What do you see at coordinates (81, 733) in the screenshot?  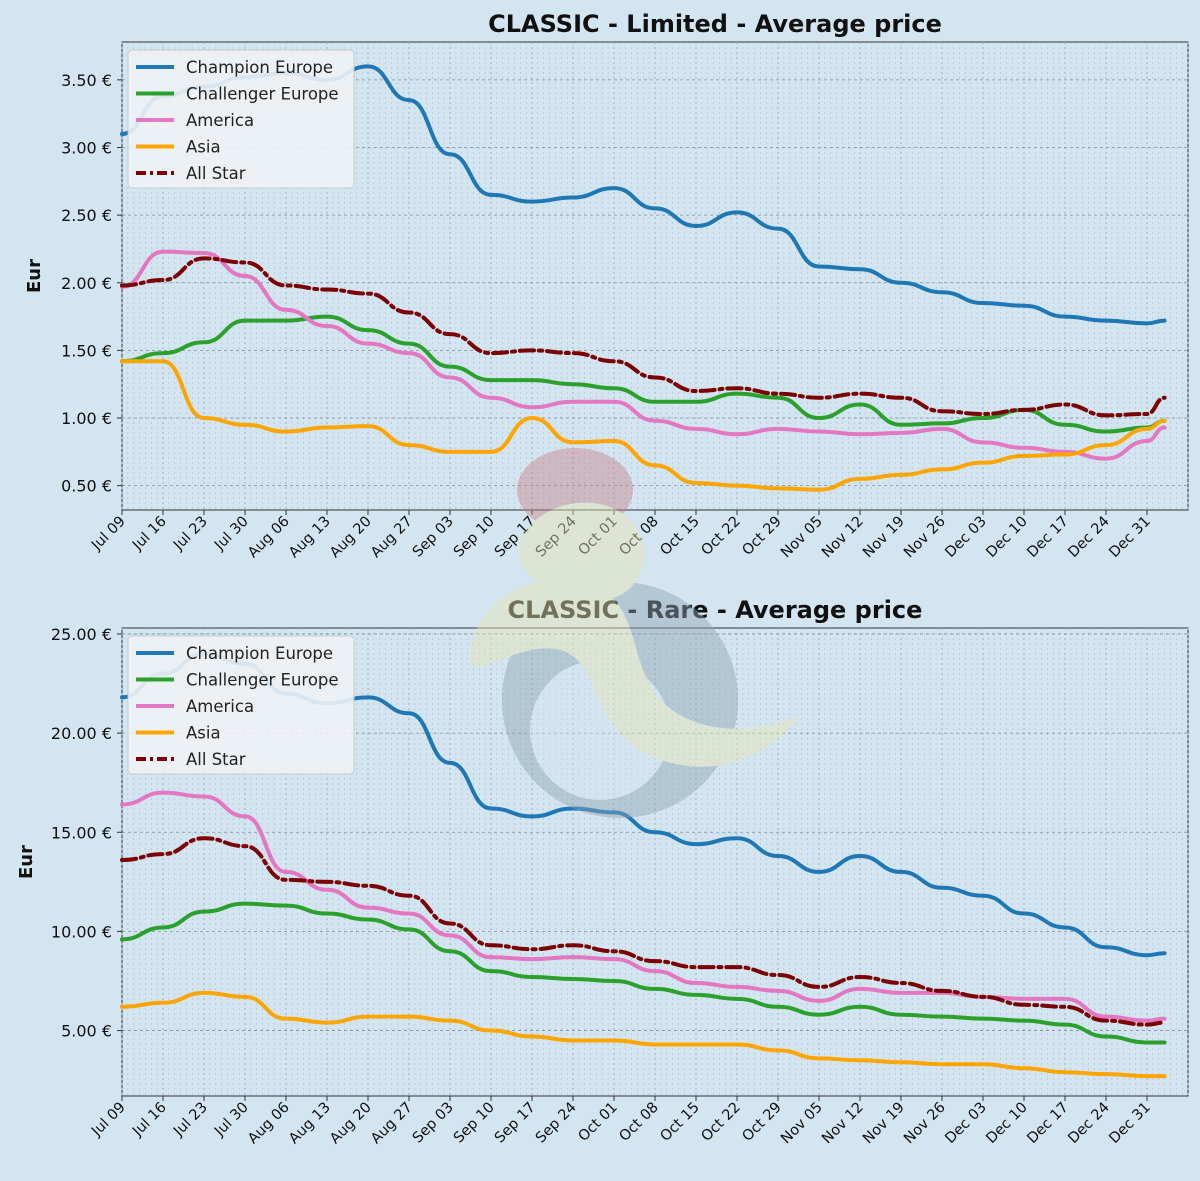 I see `y-tick-label: 20.00 €` at bounding box center [81, 733].